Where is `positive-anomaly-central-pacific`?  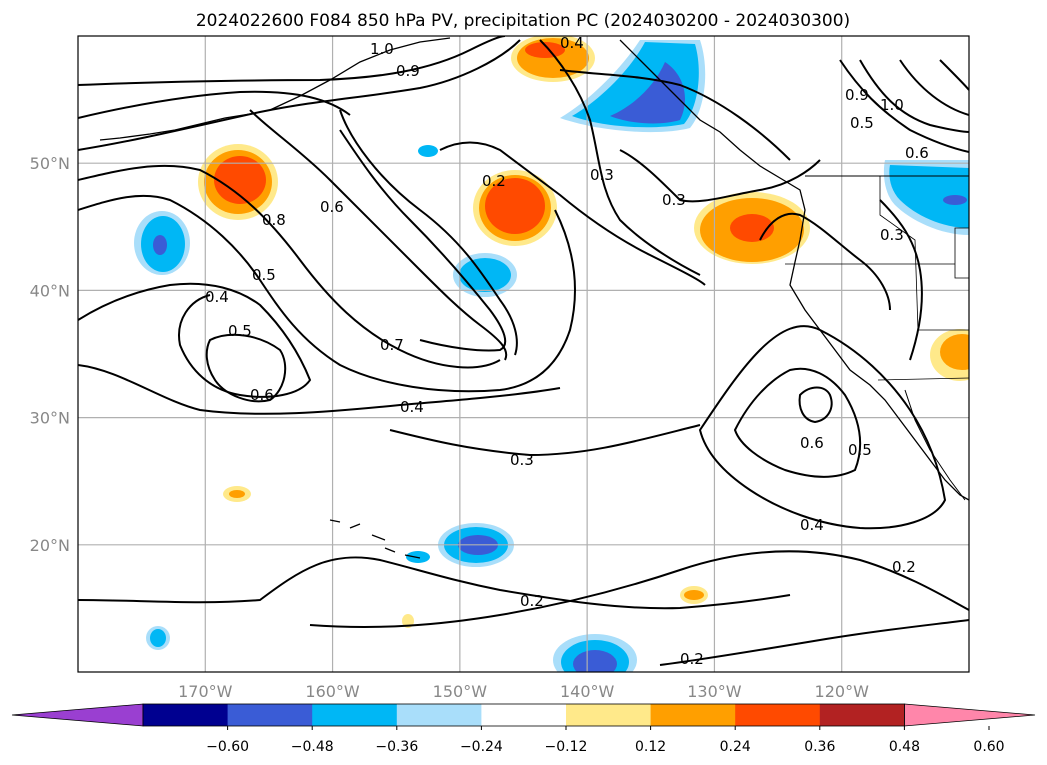 positive-anomaly-central-pacific is located at coordinates (515, 208).